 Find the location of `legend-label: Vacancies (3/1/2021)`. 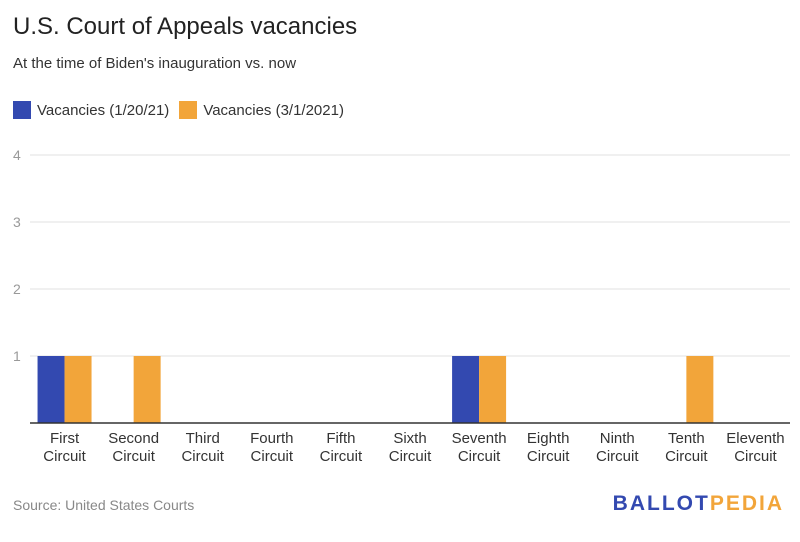

legend-label: Vacancies (3/1/2021) is located at coordinates (273, 110).